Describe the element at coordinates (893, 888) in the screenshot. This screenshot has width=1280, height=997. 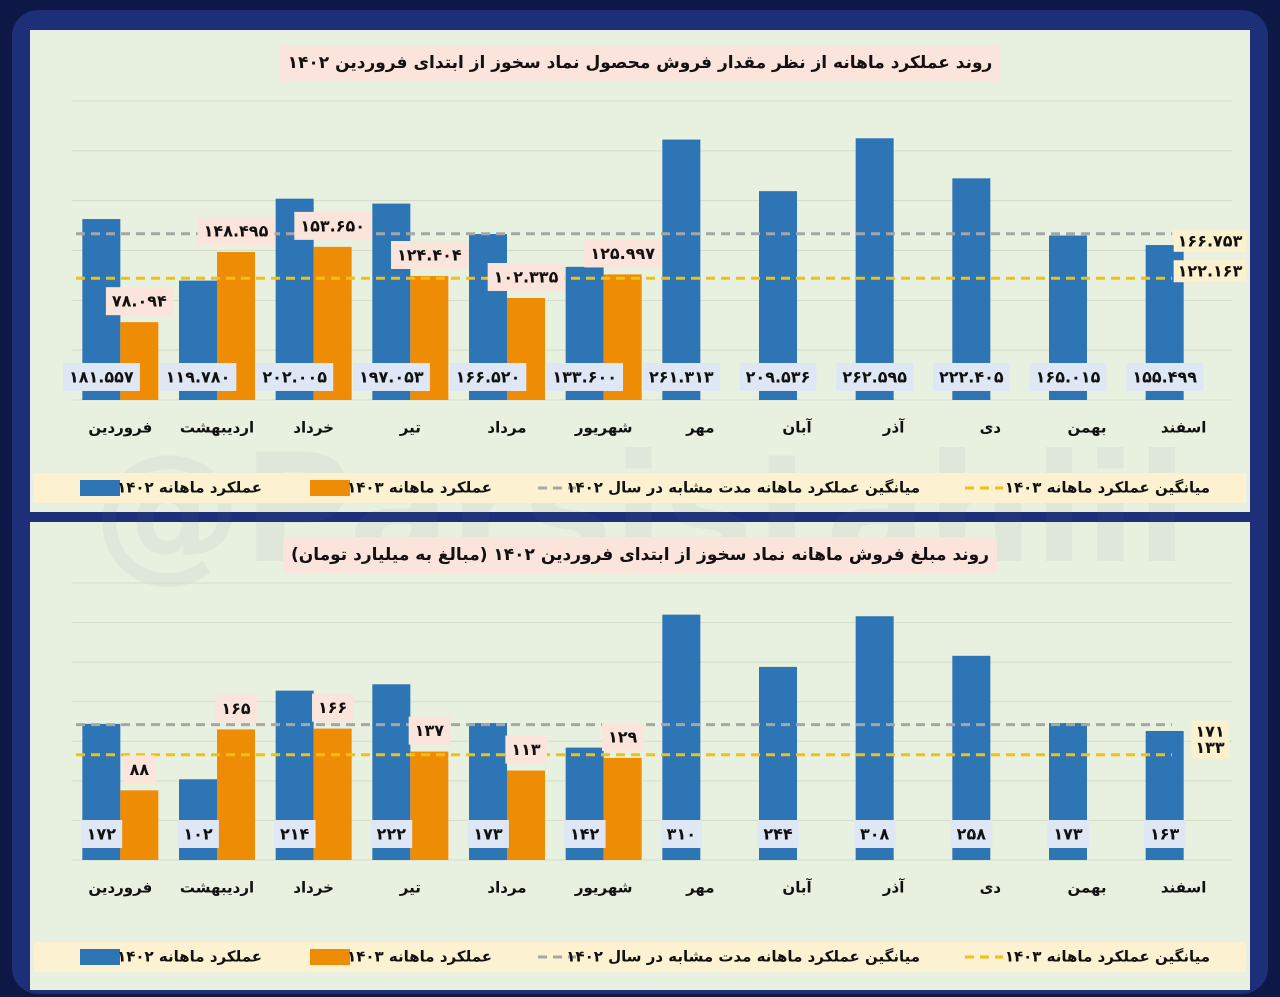
I see `x-tick-label: آذر` at that location.